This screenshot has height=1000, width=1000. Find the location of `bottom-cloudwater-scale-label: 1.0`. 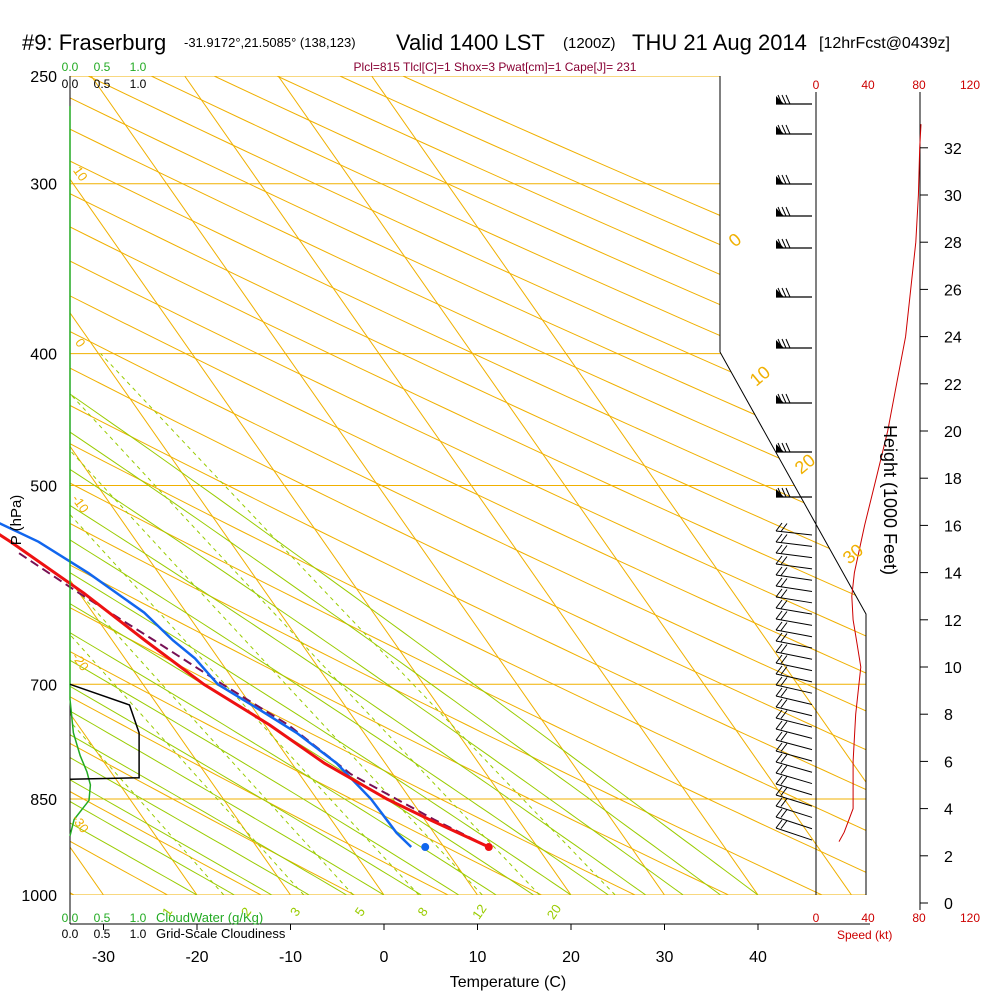

bottom-cloudwater-scale-label: 1.0 is located at coordinates (138, 918).